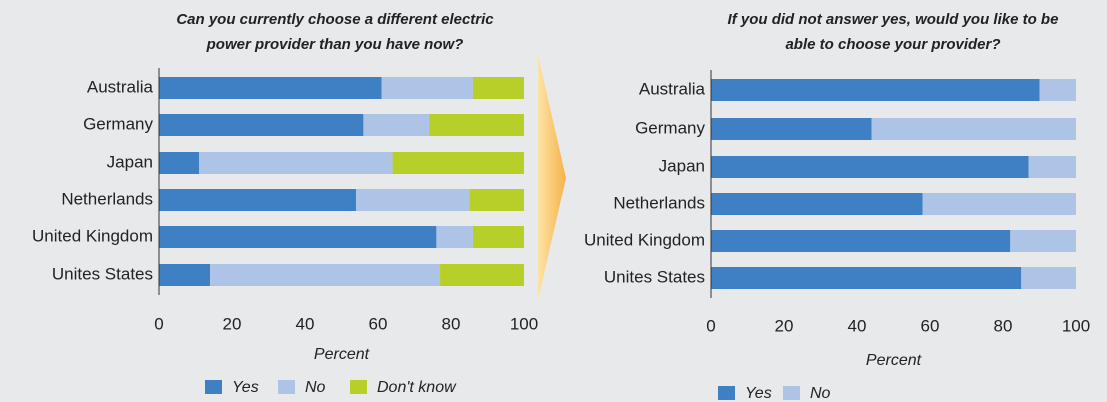  I want to click on chart-title: power provider than you have now?, so click(335, 44).